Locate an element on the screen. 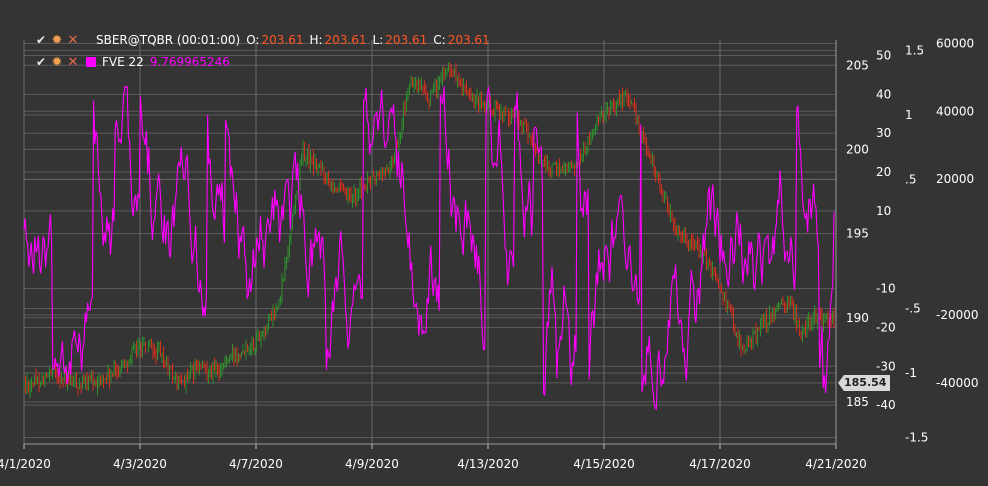 This screenshot has height=486, width=988. fve-tick-label: -30 is located at coordinates (886, 366).